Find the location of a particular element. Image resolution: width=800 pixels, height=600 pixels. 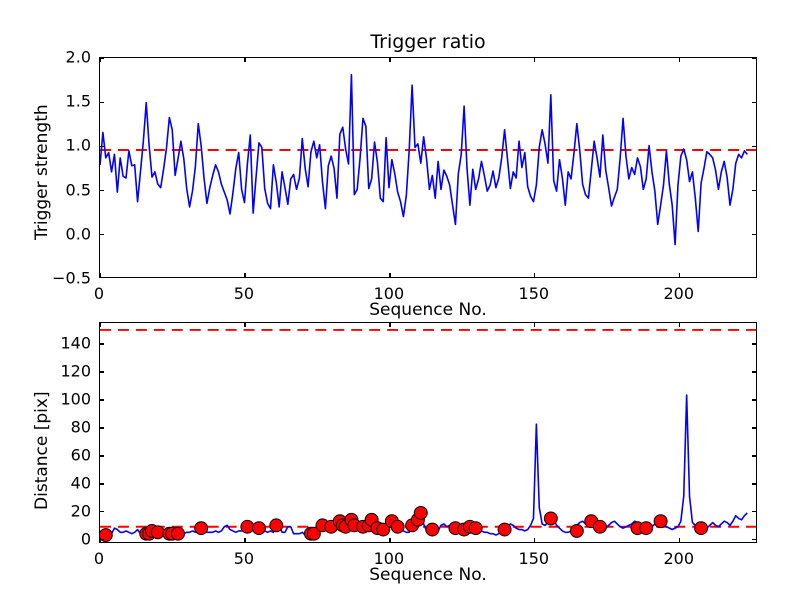

x-axis-label-bottom: Sequence No. is located at coordinates (428, 575).